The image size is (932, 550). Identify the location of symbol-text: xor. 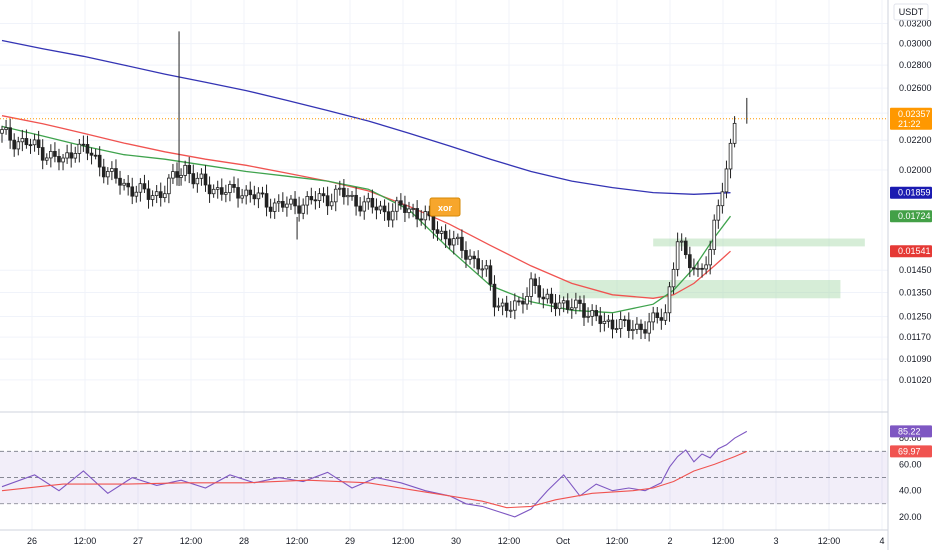
(445, 208).